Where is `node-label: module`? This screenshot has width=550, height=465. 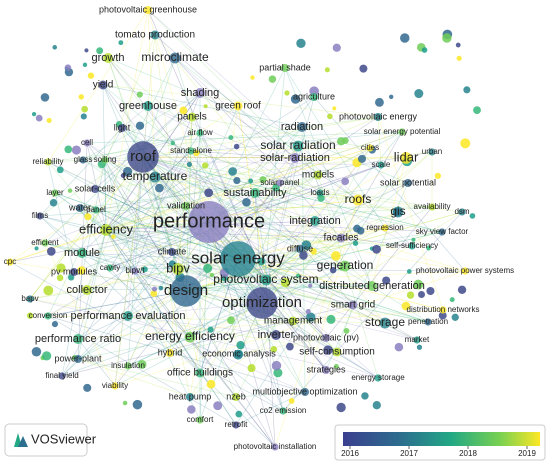 node-label: module is located at coordinates (82, 253).